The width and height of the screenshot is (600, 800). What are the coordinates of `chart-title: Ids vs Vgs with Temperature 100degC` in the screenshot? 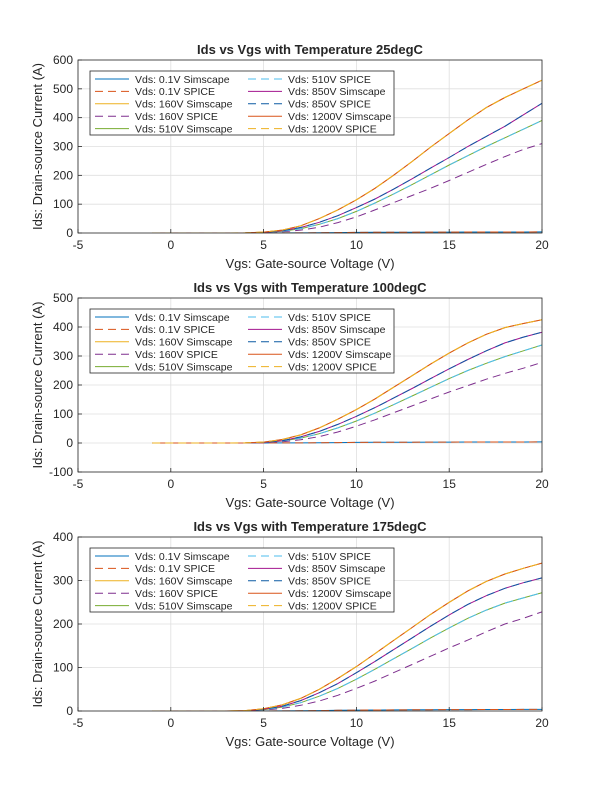 It's located at (310, 287).